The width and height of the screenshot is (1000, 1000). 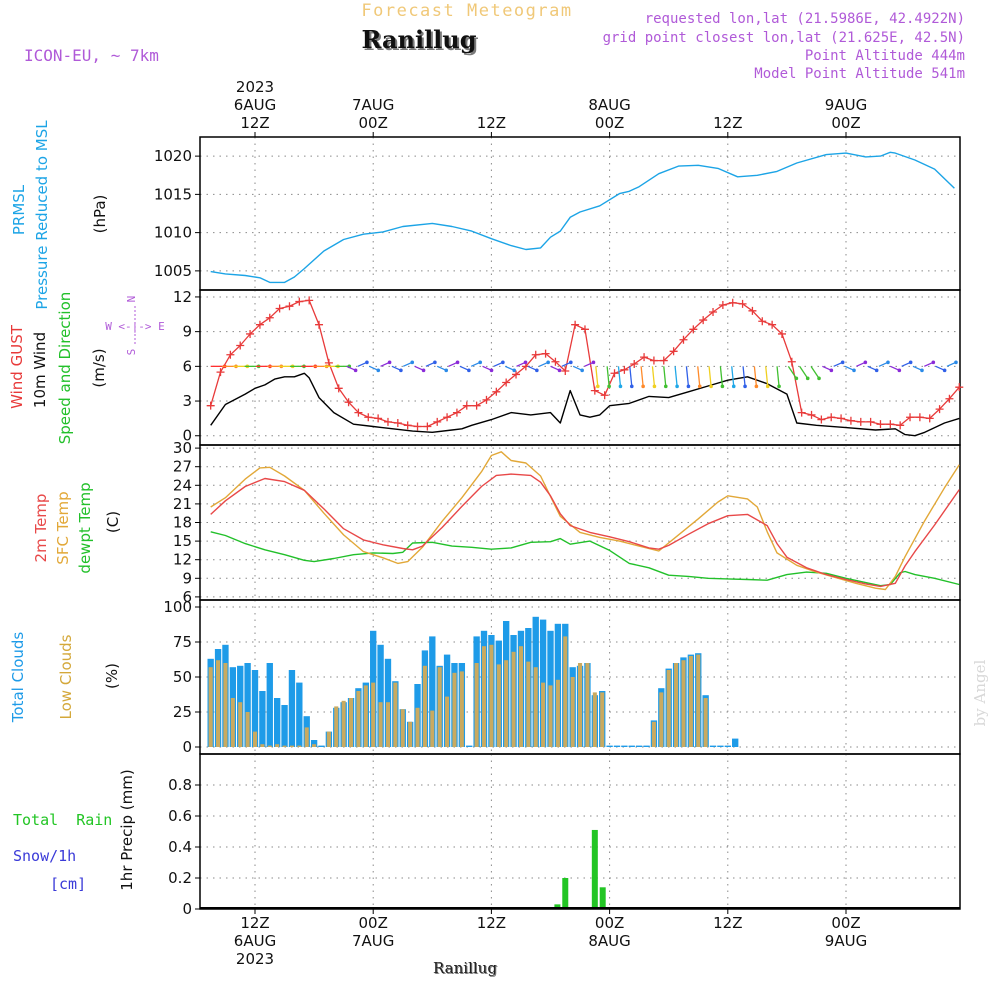 What do you see at coordinates (182, 677) in the screenshot?
I see `y-tick-label: 50` at bounding box center [182, 677].